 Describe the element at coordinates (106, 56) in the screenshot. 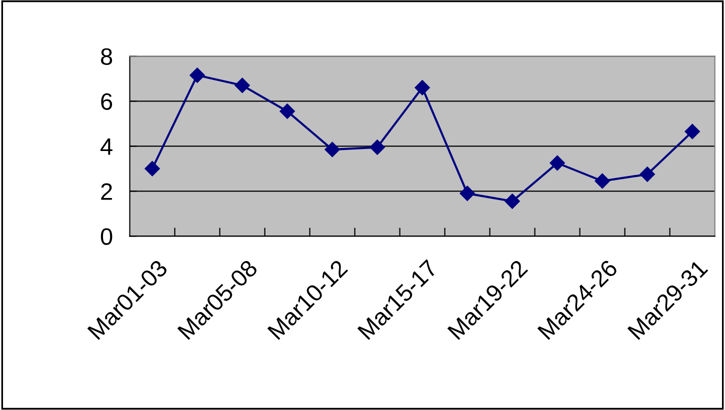

I see `y-tick-label: 8` at that location.